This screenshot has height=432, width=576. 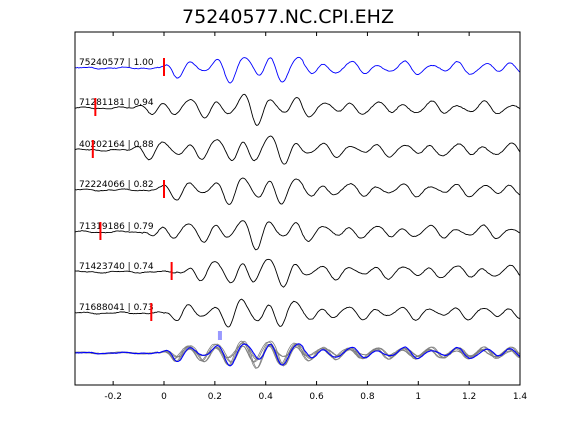 What do you see at coordinates (316, 397) in the screenshot?
I see `x-tick-label-4: 0.6` at bounding box center [316, 397].